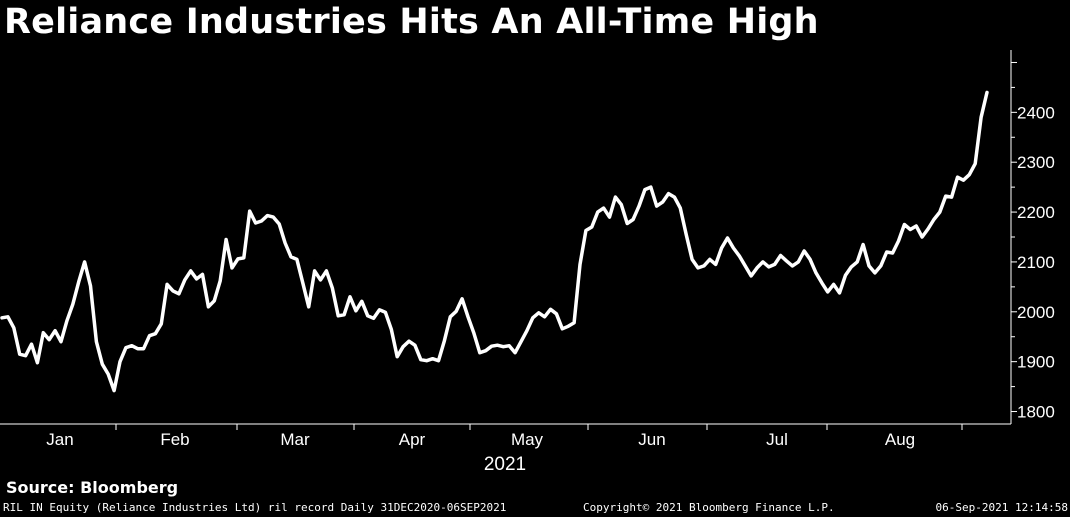 The image size is (1070, 517). I want to click on x-tick-label: Aug, so click(900, 439).